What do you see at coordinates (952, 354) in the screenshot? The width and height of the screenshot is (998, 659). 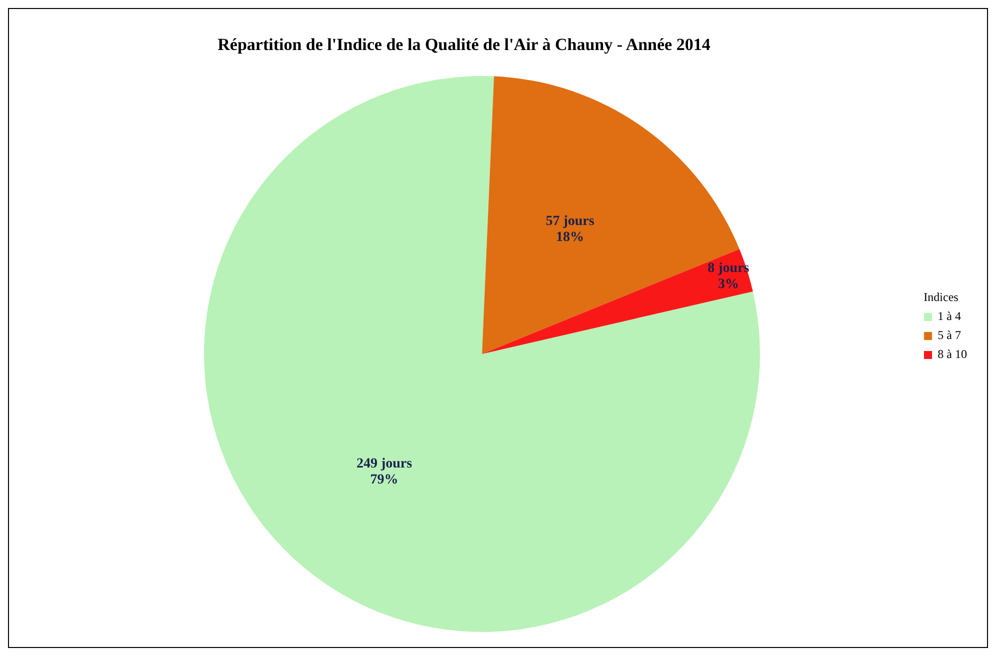 I see `legend-label: 8 à 10` at bounding box center [952, 354].